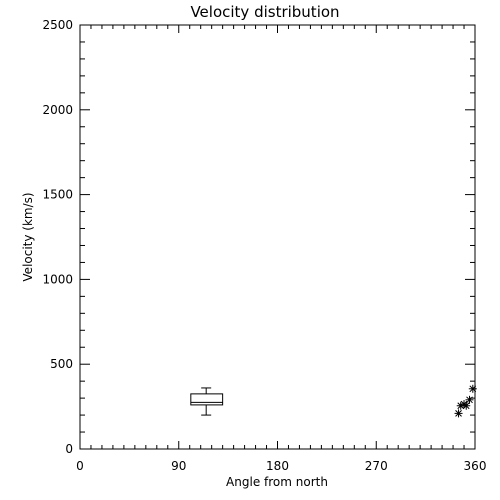  I want to click on x-tick-label: 90, so click(178, 466).